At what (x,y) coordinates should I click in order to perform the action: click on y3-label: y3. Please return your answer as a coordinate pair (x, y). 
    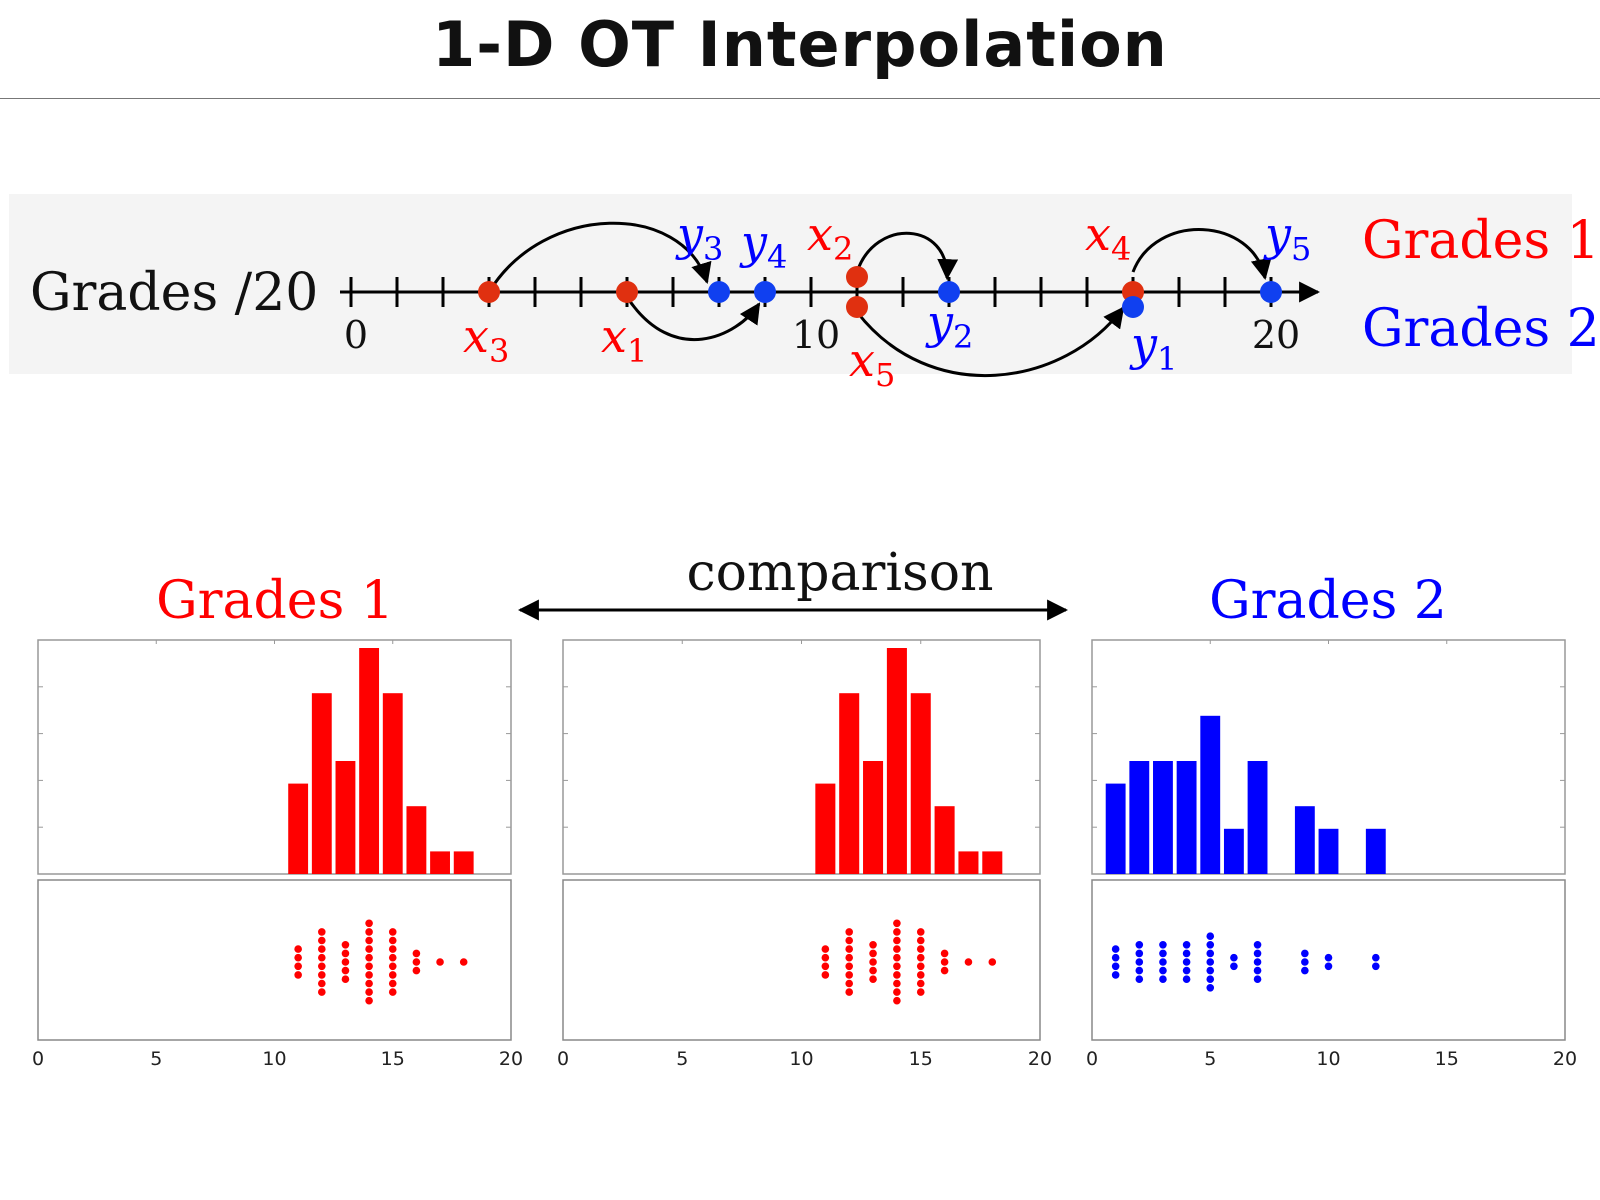
    Looking at the image, I should click on (699, 237).